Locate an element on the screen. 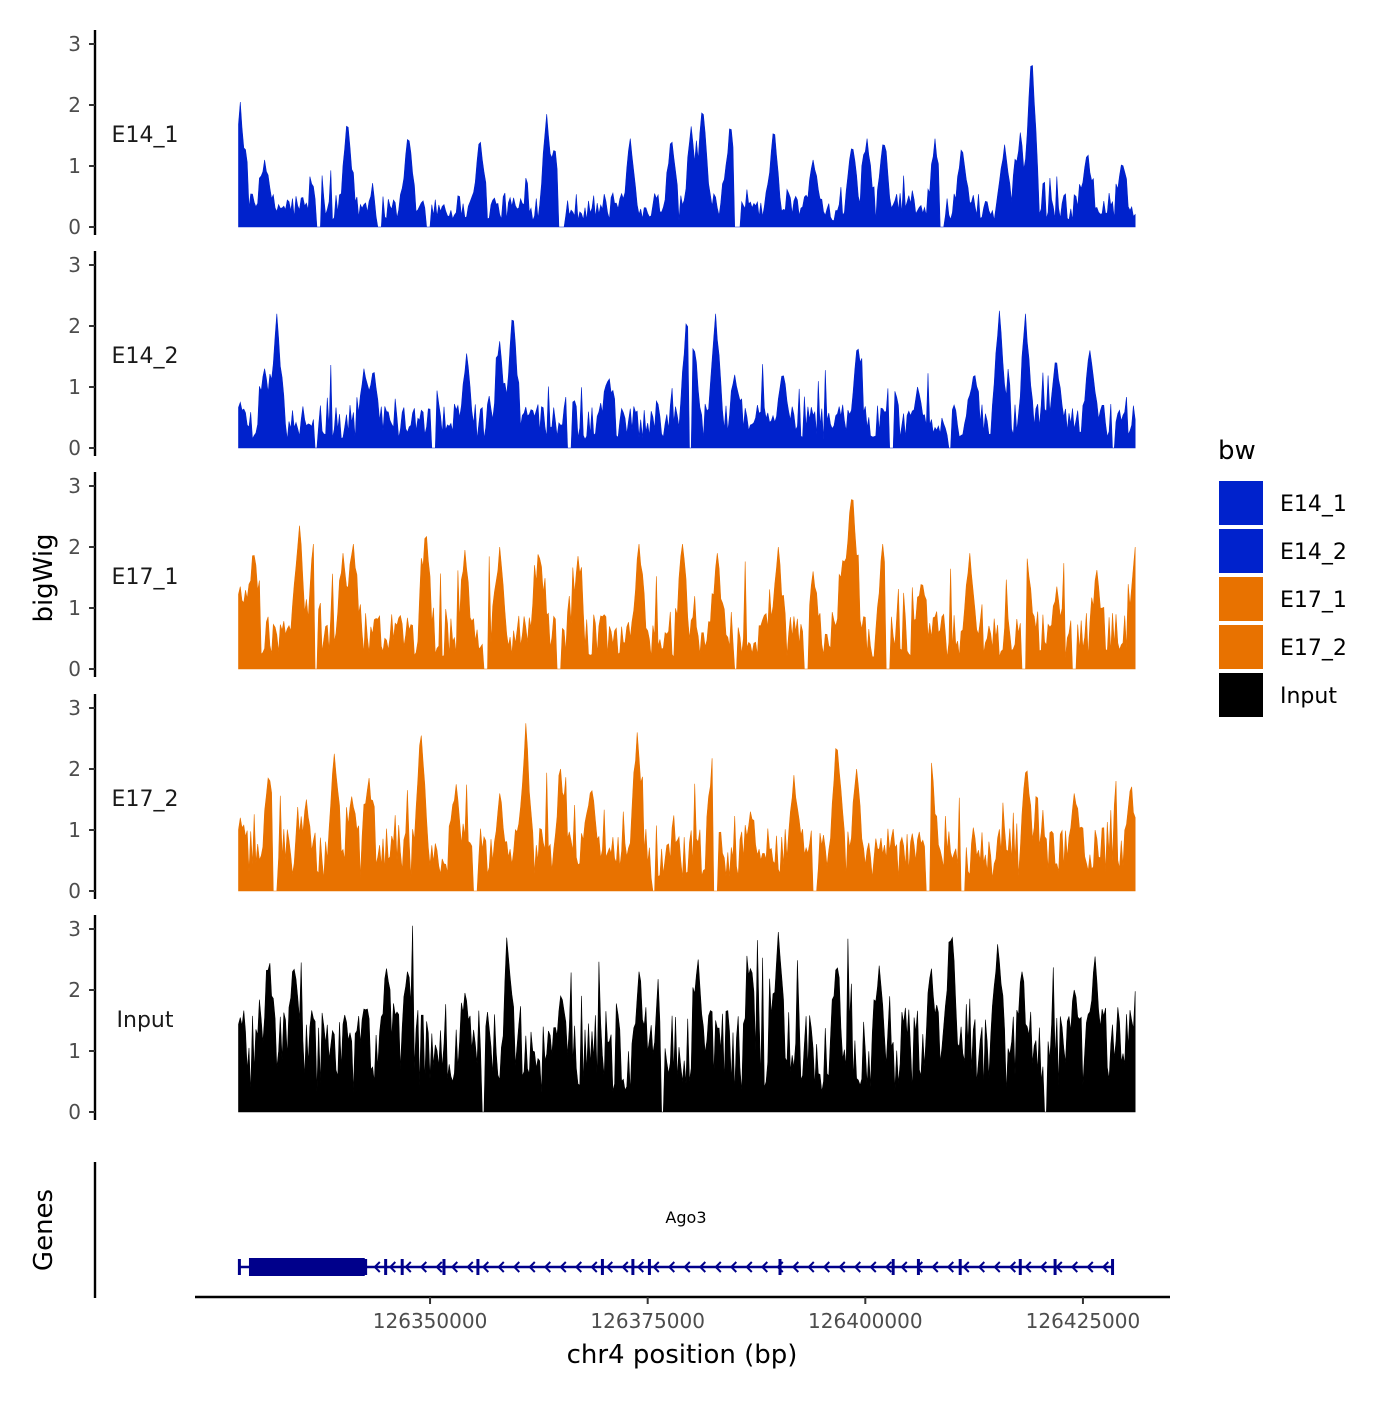 The image size is (1400, 1405). x-tick-label: 126375000 is located at coordinates (647, 1321).